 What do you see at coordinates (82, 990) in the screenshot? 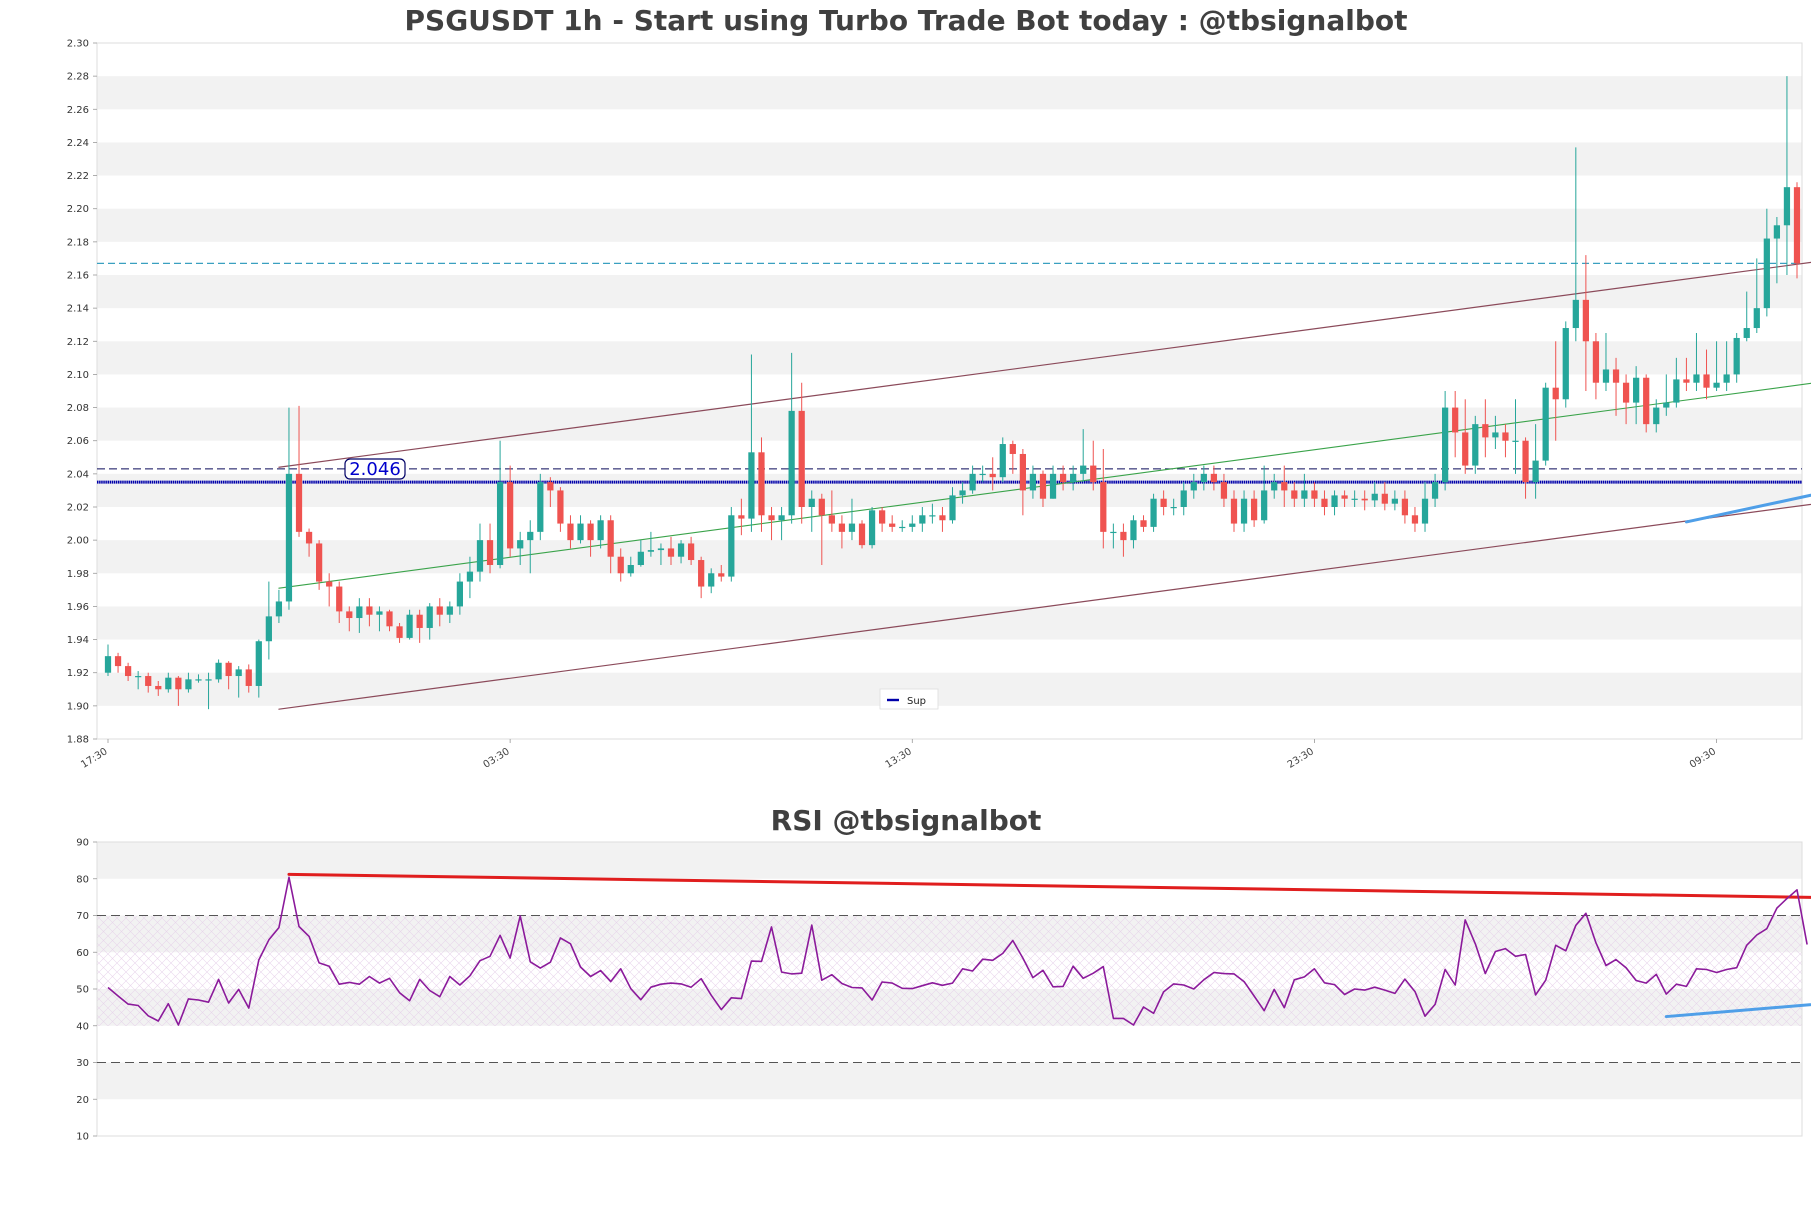
I see `rsi-y-tick-label: 50` at bounding box center [82, 990].